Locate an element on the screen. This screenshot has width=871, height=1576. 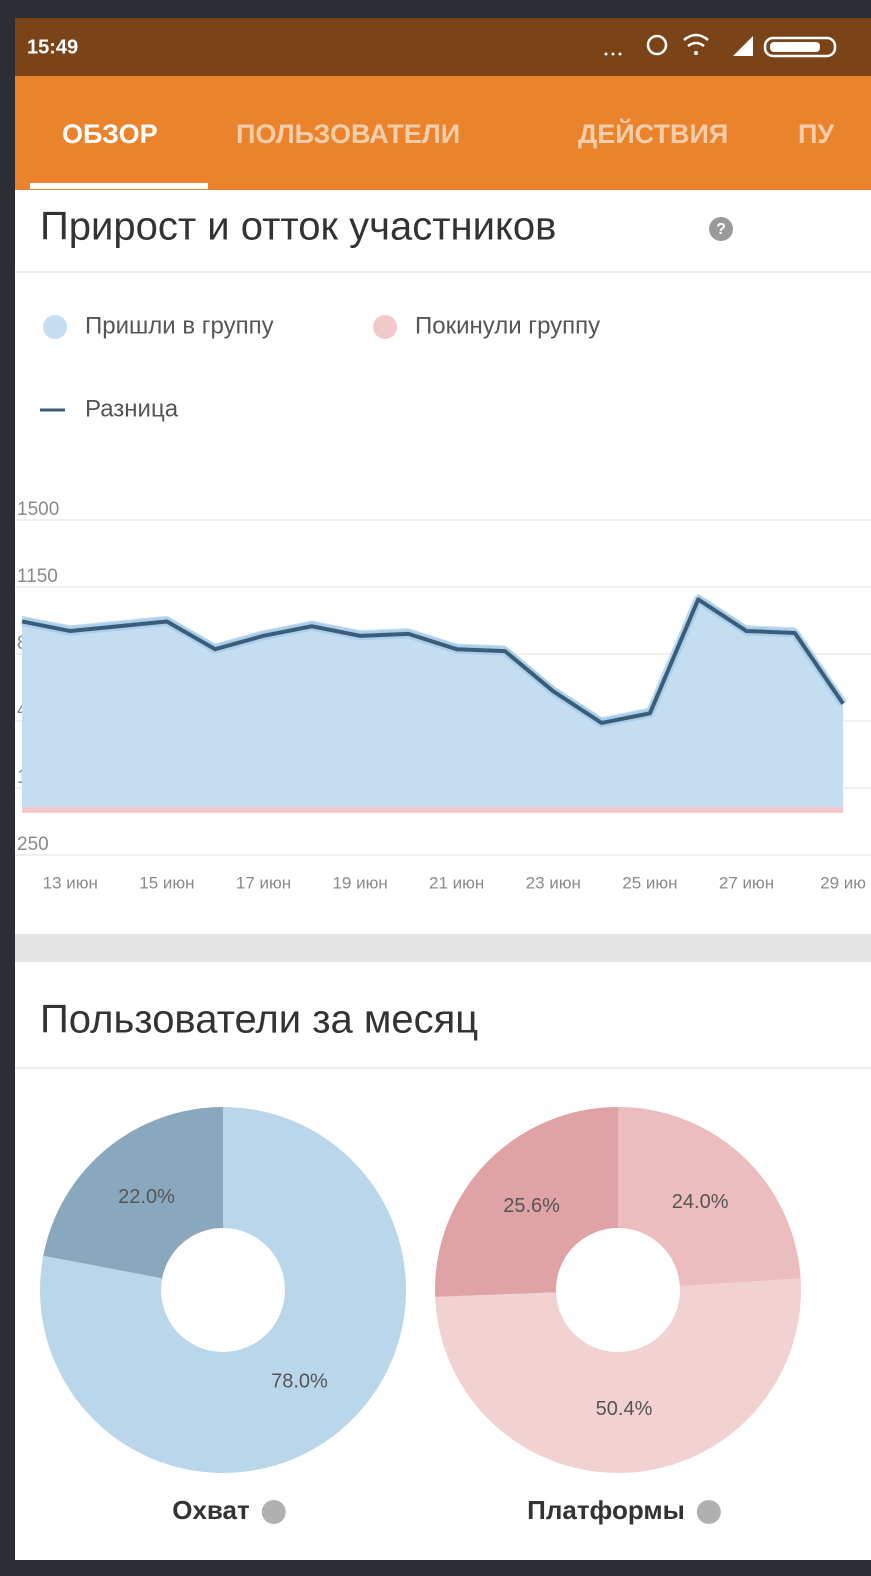
tab: ПУ is located at coordinates (816, 134).